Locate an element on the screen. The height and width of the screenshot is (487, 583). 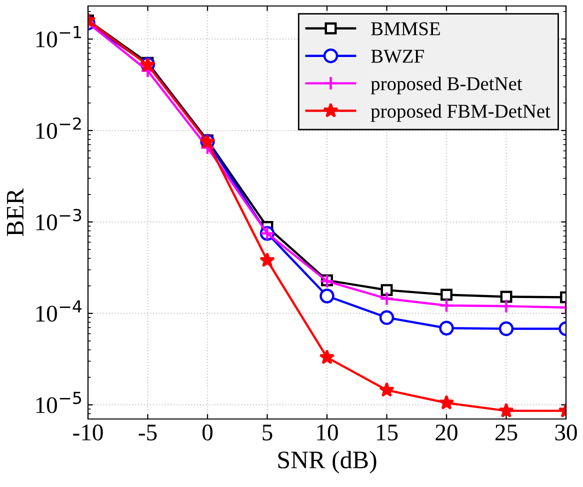
y-tick-label: 10$^{−2}$ is located at coordinates (58, 128).